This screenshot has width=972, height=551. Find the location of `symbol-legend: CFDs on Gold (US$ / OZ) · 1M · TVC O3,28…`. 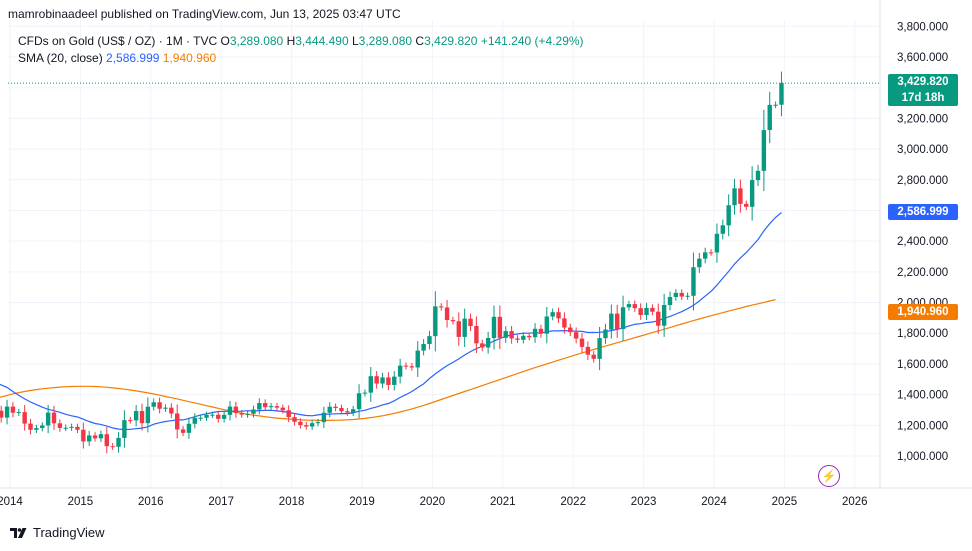

symbol-legend: CFDs on Gold (US$ / OZ) · 1M · TVC O3,28… is located at coordinates (301, 41).